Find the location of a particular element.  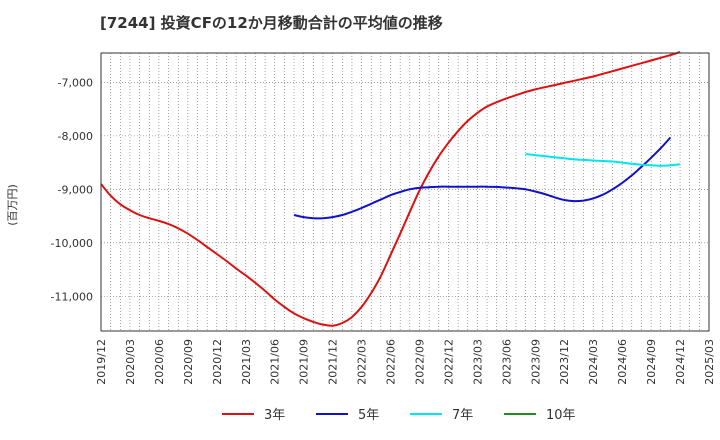

x-tick-label: 2021/09 is located at coordinates (304, 362).